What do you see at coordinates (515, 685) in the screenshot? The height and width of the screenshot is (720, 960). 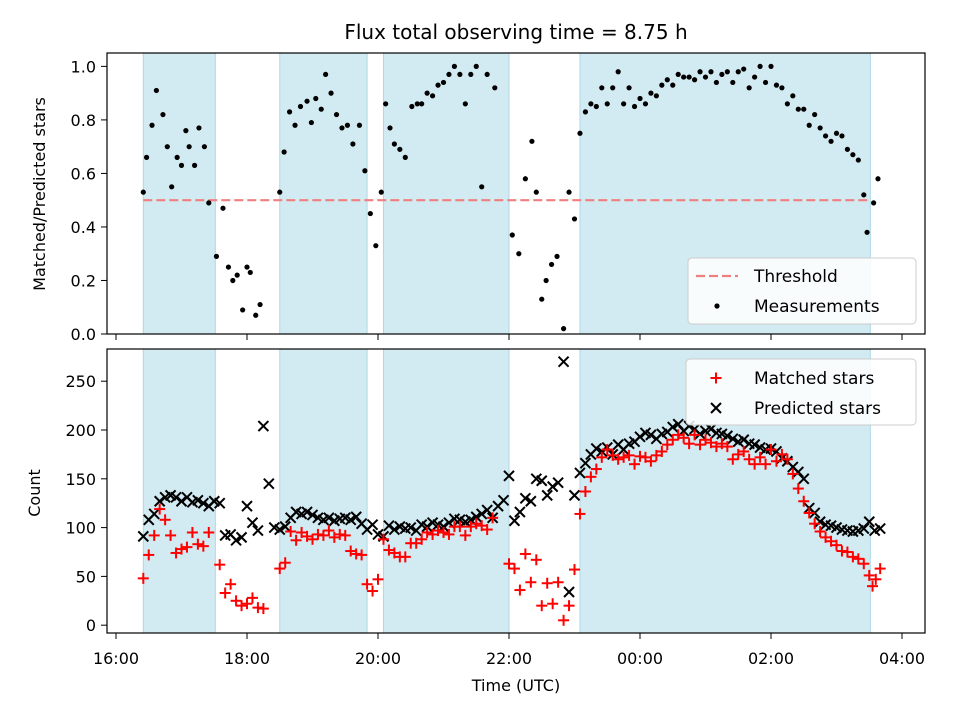 I see `x-axis-label: Time (UTC)` at bounding box center [515, 685].